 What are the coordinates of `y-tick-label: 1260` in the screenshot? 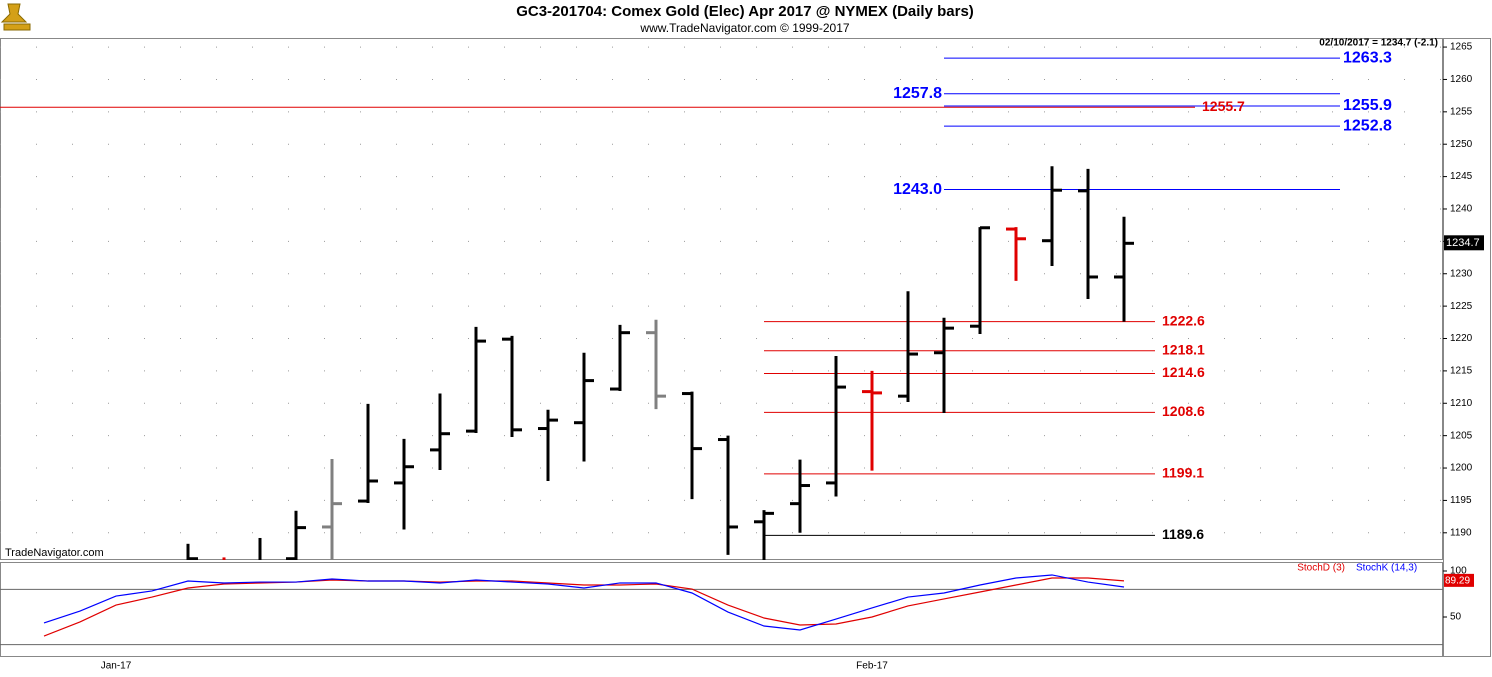 It's located at (1461, 79).